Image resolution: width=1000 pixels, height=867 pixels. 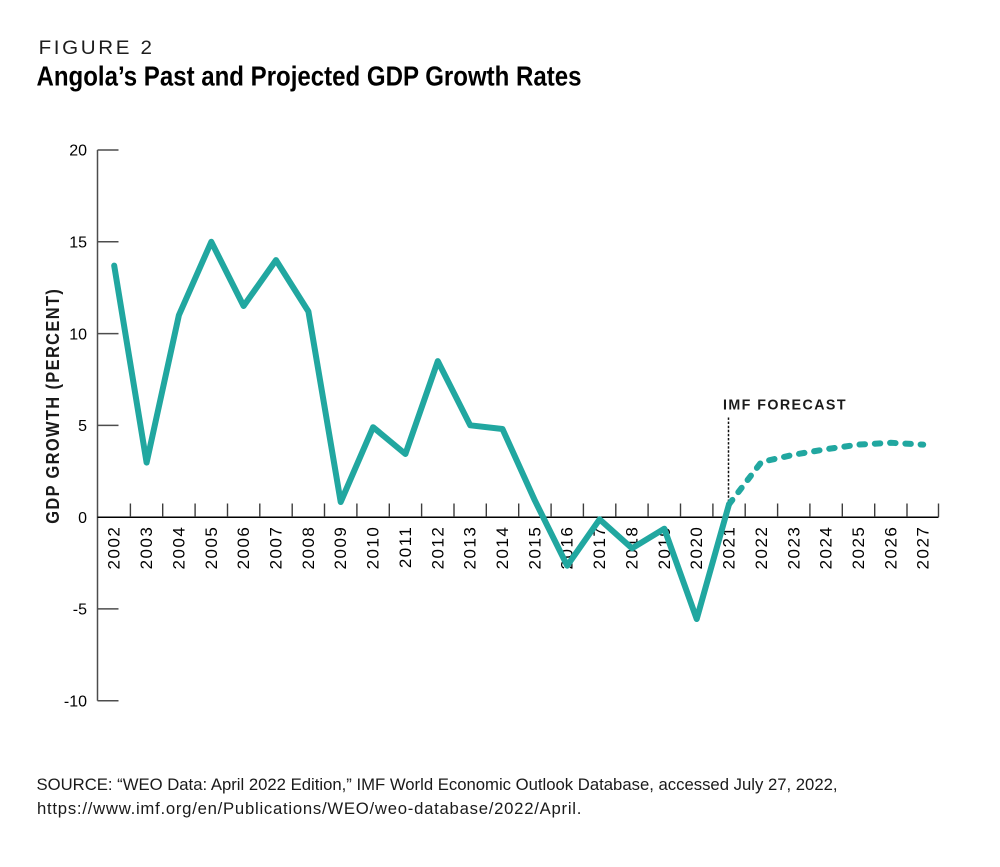 What do you see at coordinates (785, 404) in the screenshot?
I see `svg-text: IMF FORECAST` at bounding box center [785, 404].